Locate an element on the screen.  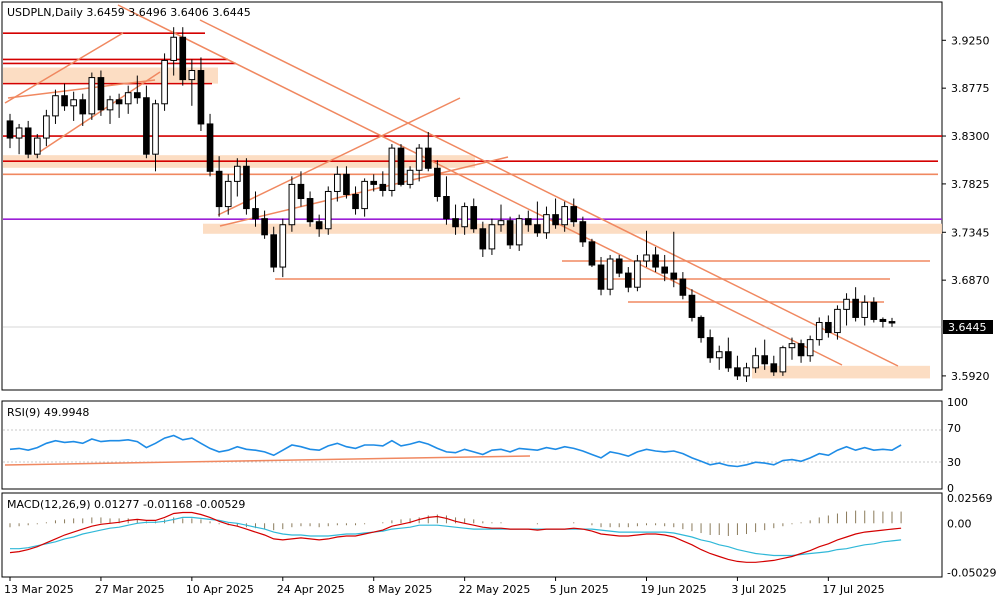
trendline-rising-channel-top is located at coordinates (339, 156).